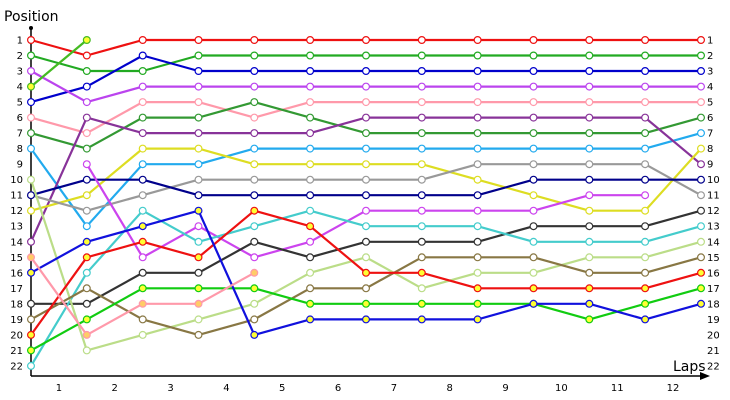  What do you see at coordinates (20, 41) in the screenshot?
I see `y-tick-label: 1` at bounding box center [20, 41].